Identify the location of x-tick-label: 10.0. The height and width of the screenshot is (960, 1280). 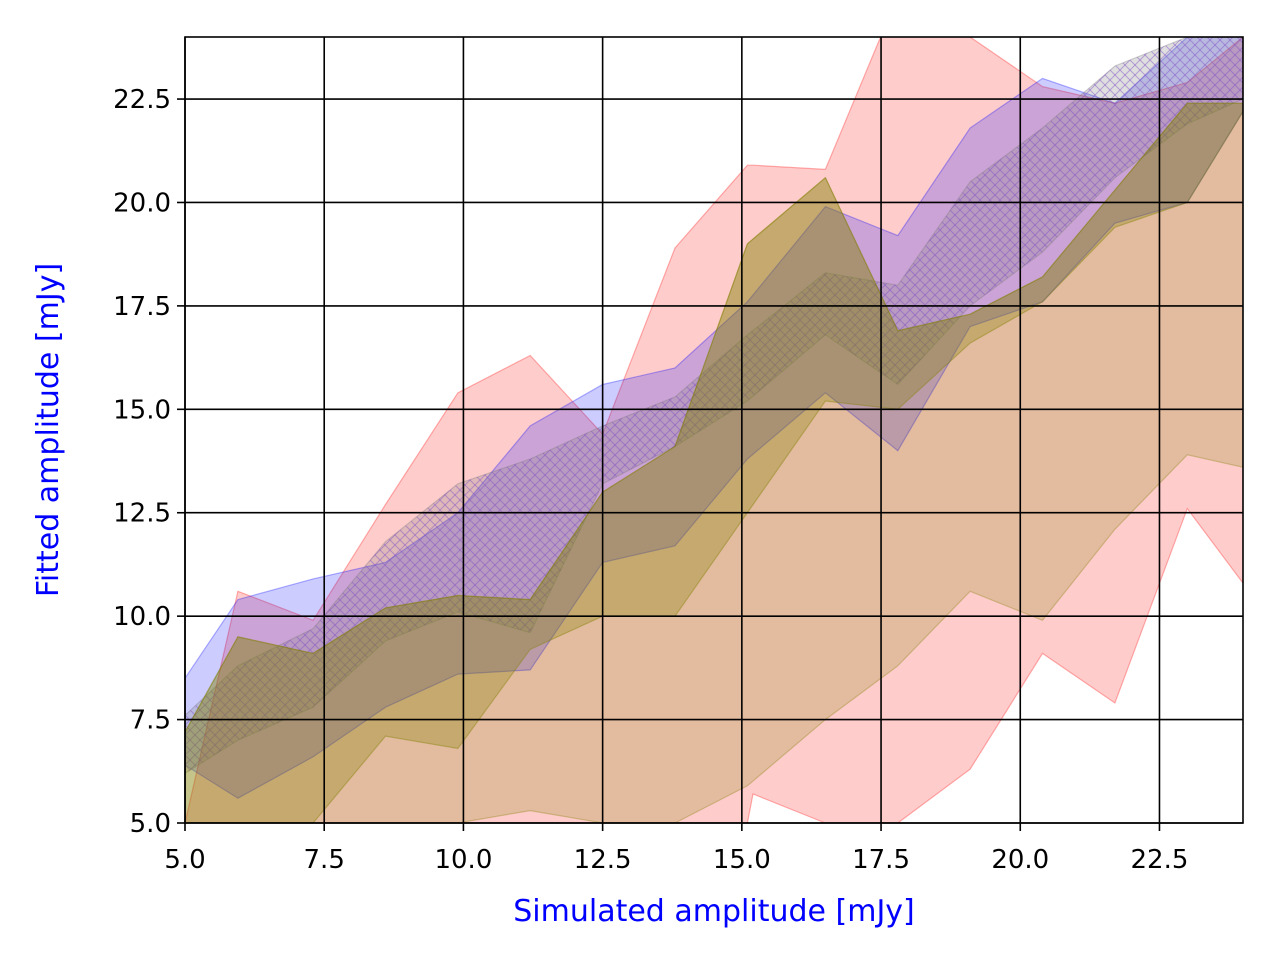
(463, 860).